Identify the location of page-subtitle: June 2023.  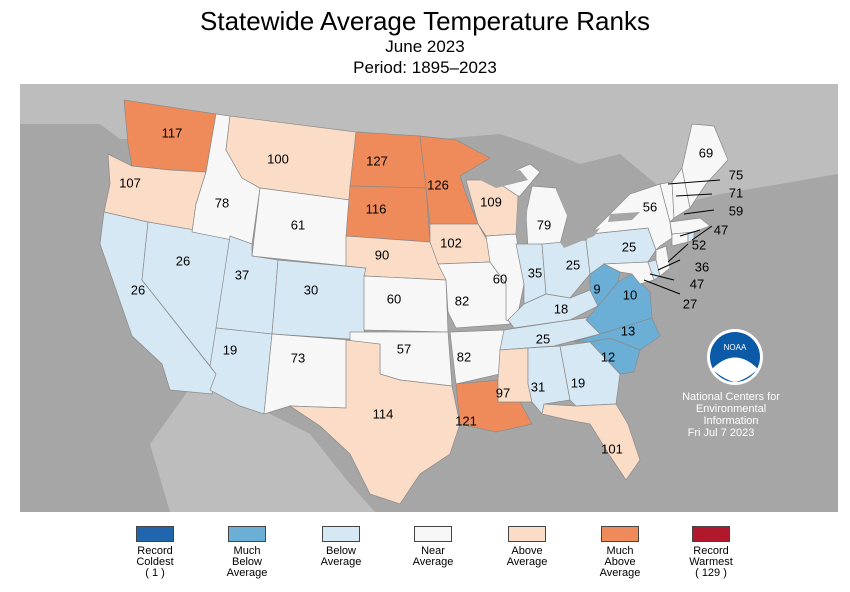
(425, 46).